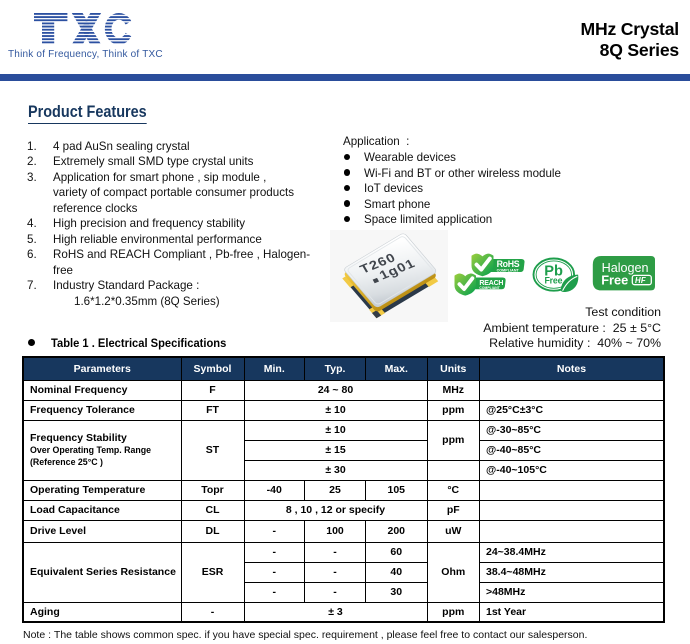  I want to click on svg-text: Halogen, so click(625, 268).